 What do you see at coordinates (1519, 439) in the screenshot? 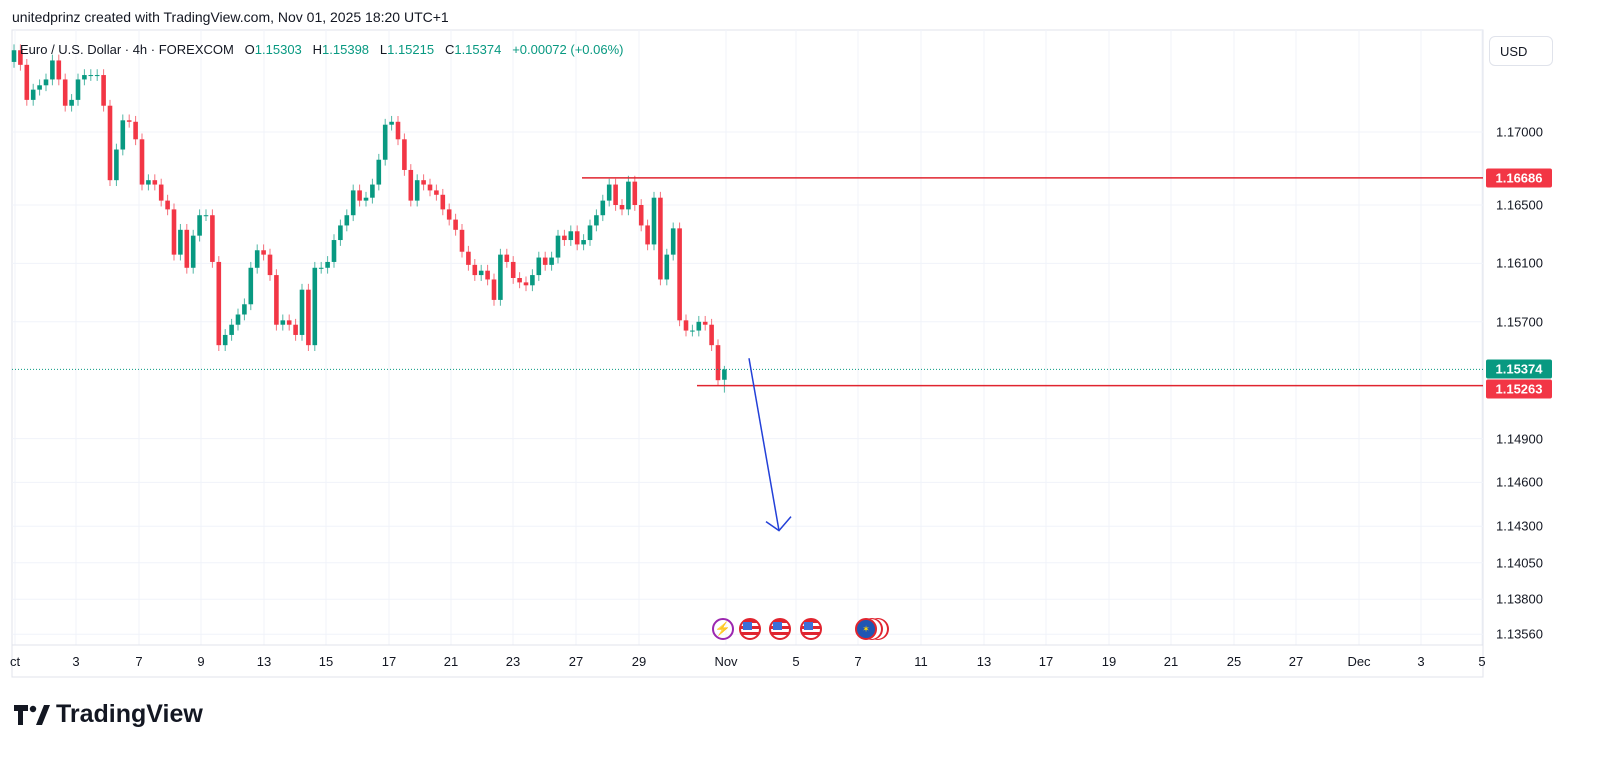
I see `price-label: 1.14900` at bounding box center [1519, 439].